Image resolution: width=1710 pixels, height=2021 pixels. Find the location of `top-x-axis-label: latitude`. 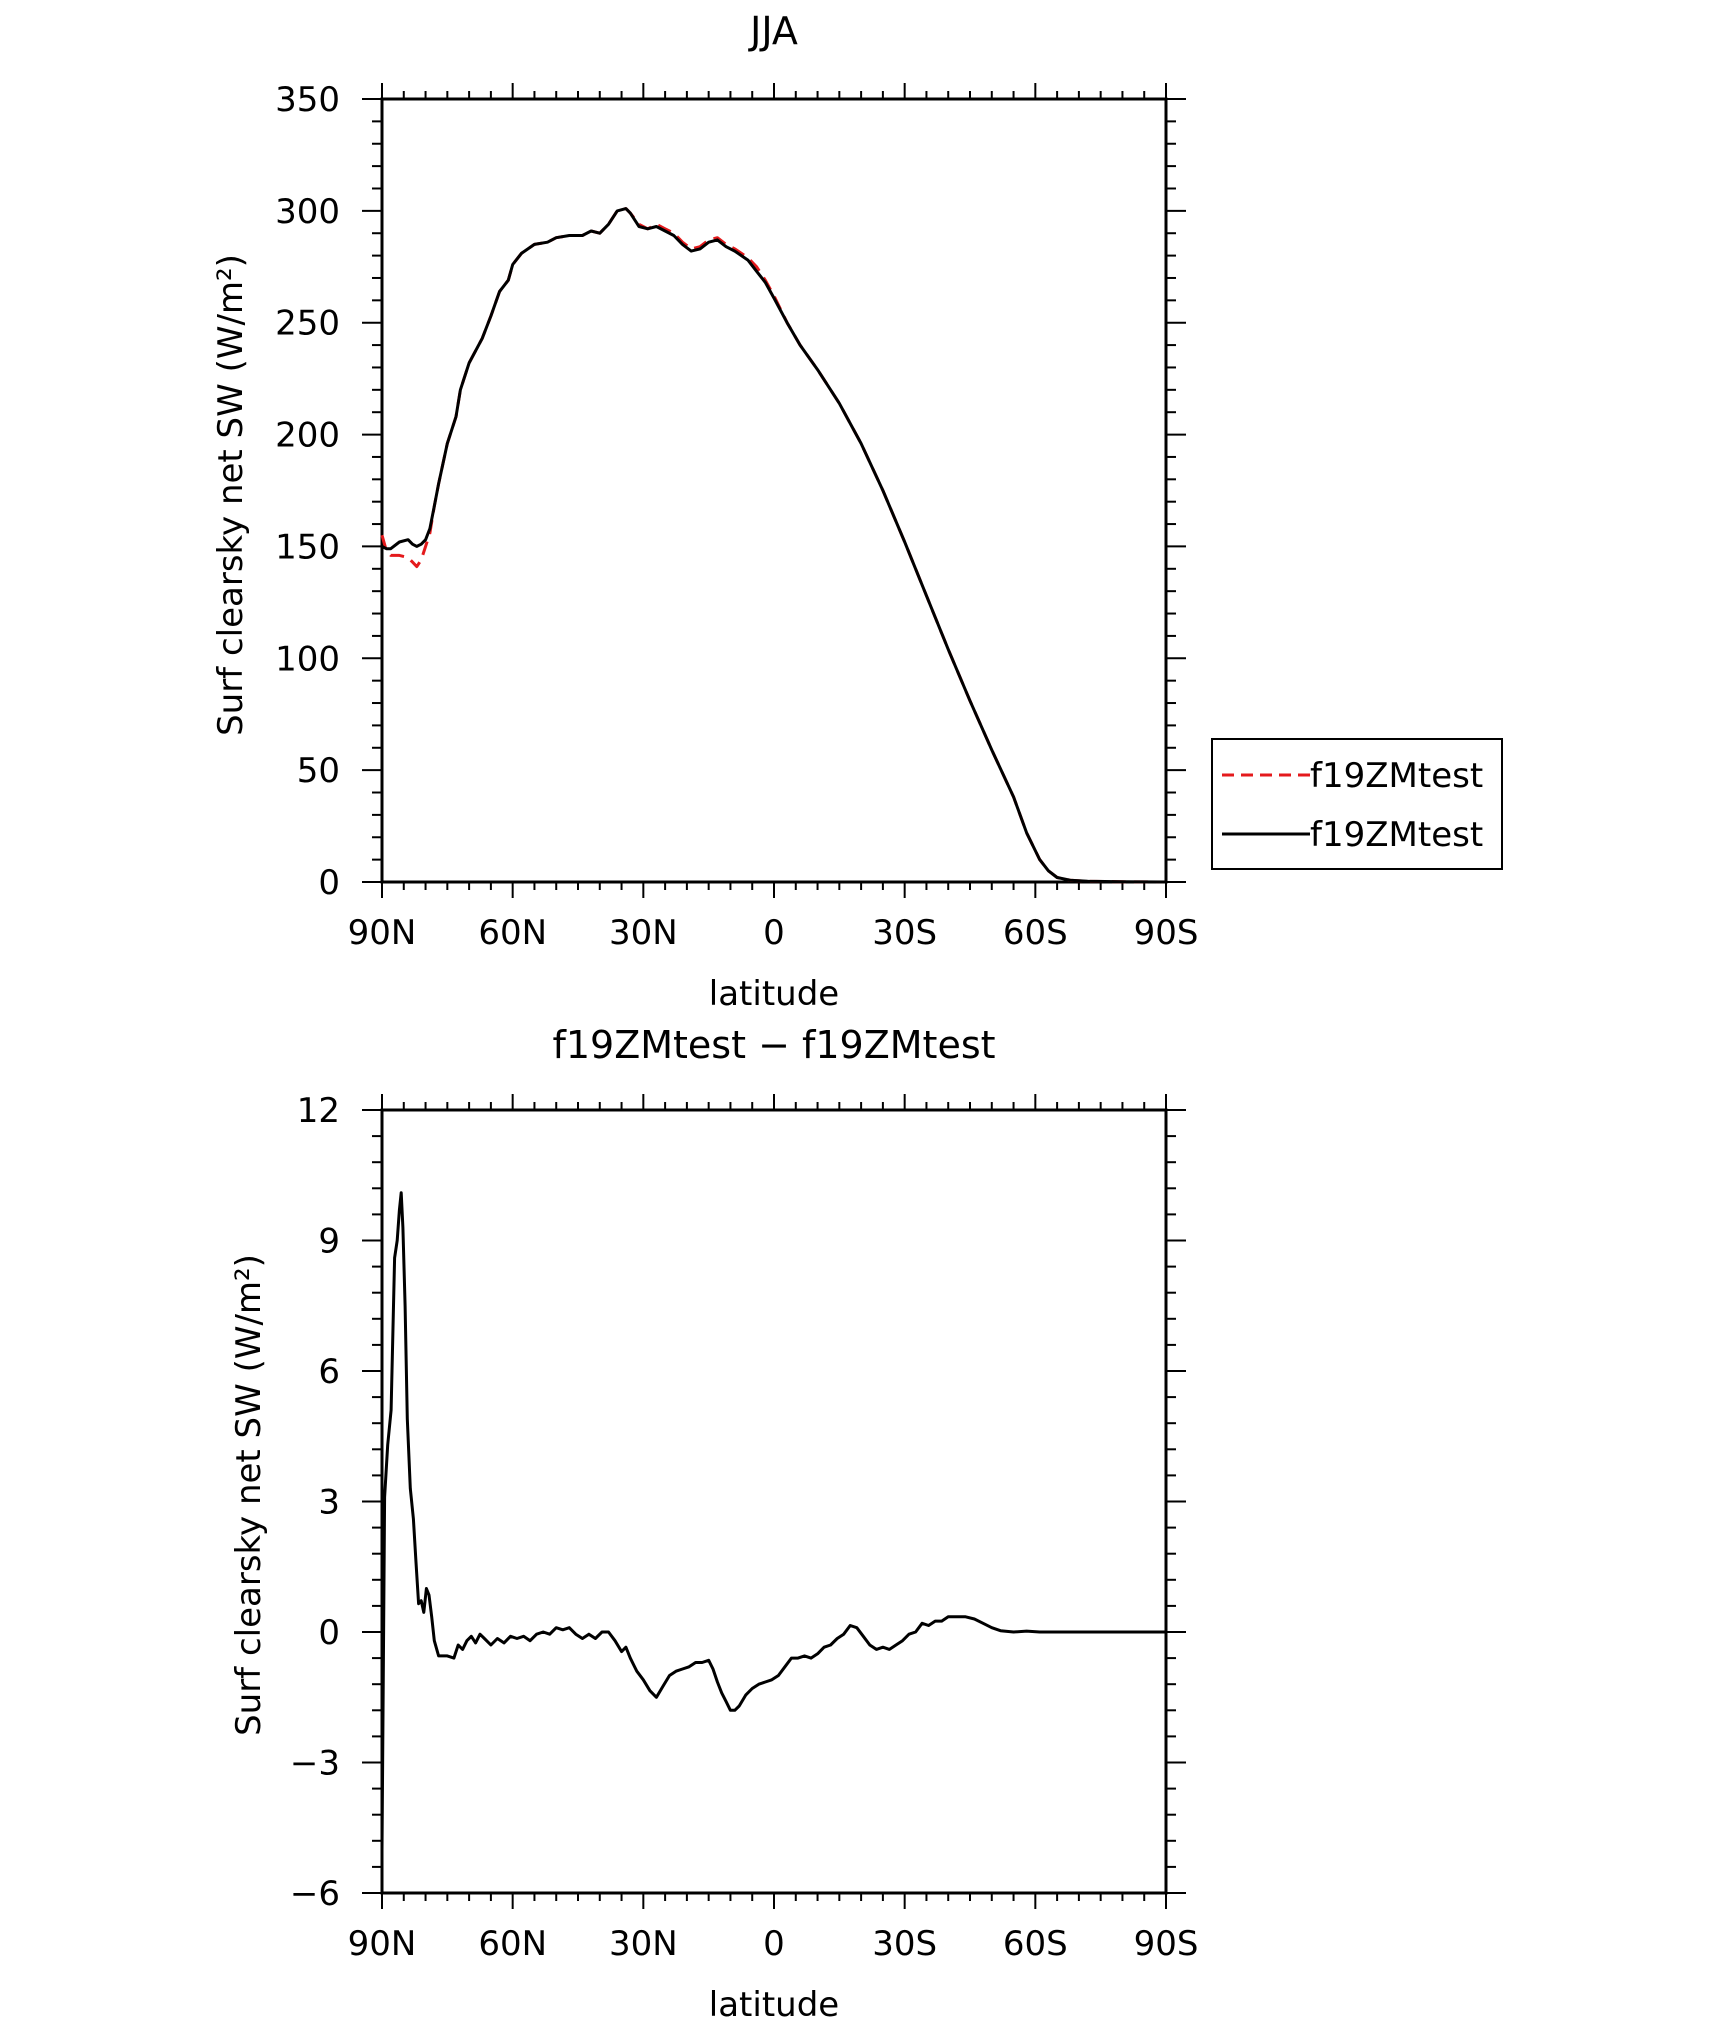

top-x-axis-label: latitude is located at coordinates (774, 994).